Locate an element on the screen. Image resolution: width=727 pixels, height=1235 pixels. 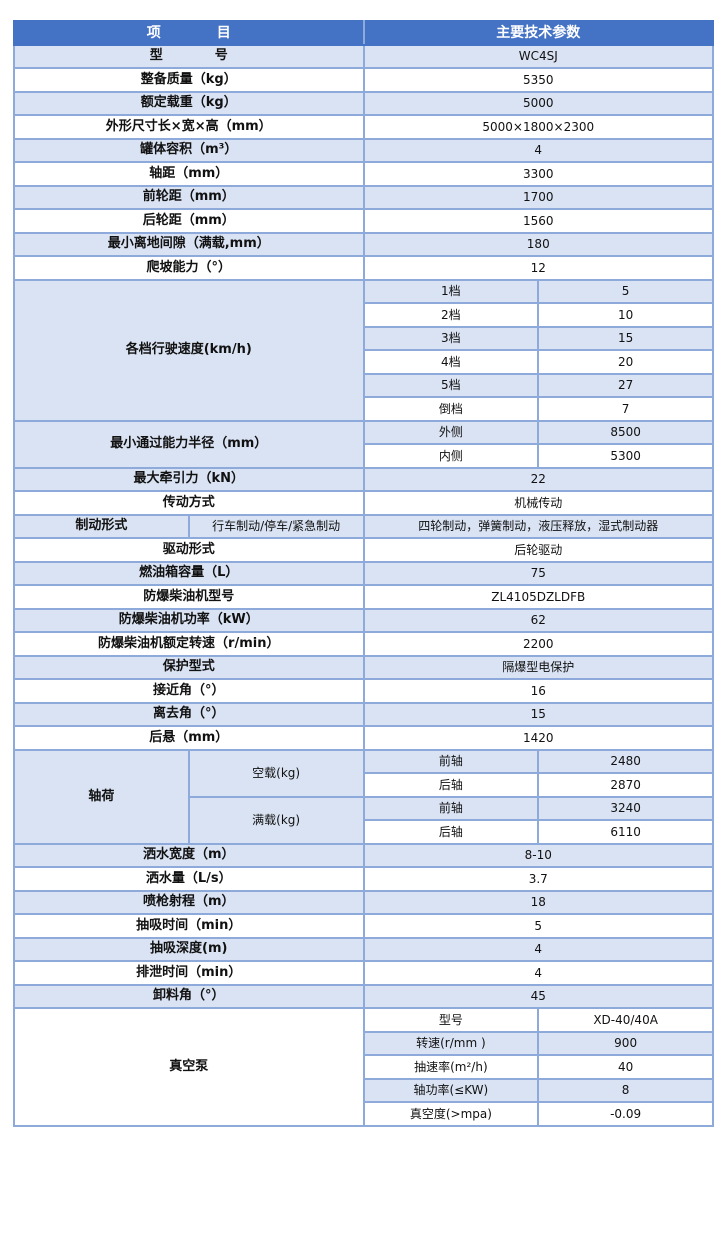
spec-value: 1700 is located at coordinates (538, 197).